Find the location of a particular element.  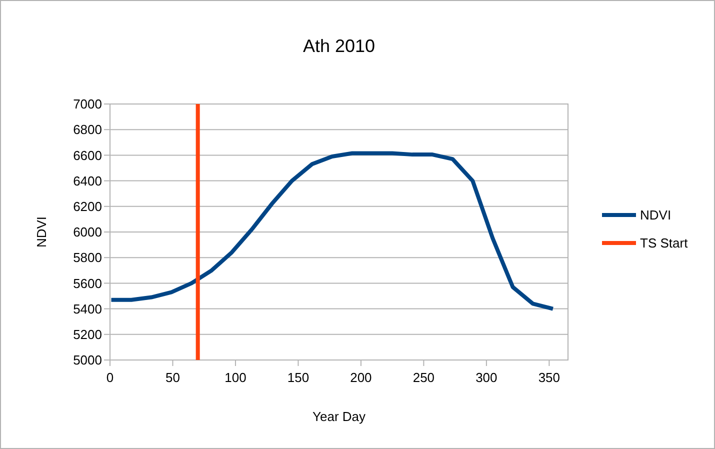

x-tick-label: 0 is located at coordinates (110, 377).